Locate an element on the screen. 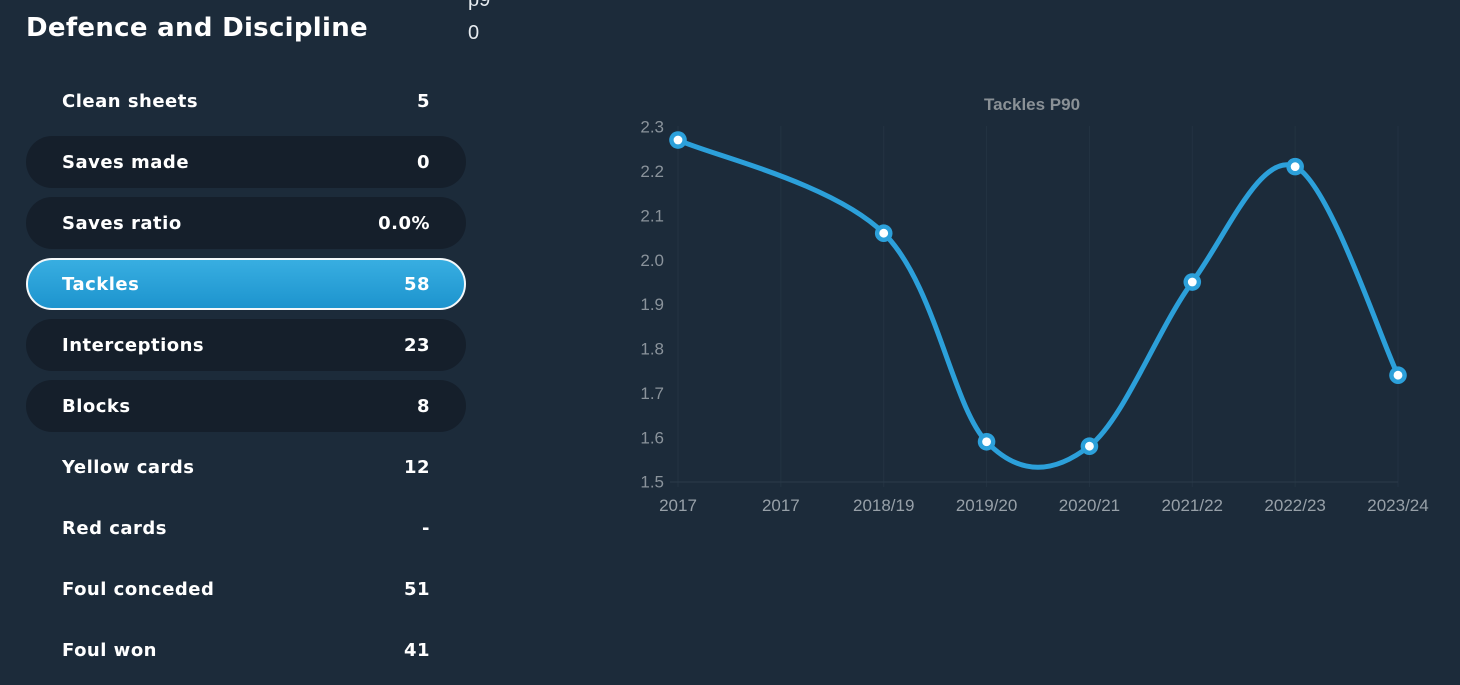 This screenshot has width=1460, height=685. stat-value: - is located at coordinates (426, 528).